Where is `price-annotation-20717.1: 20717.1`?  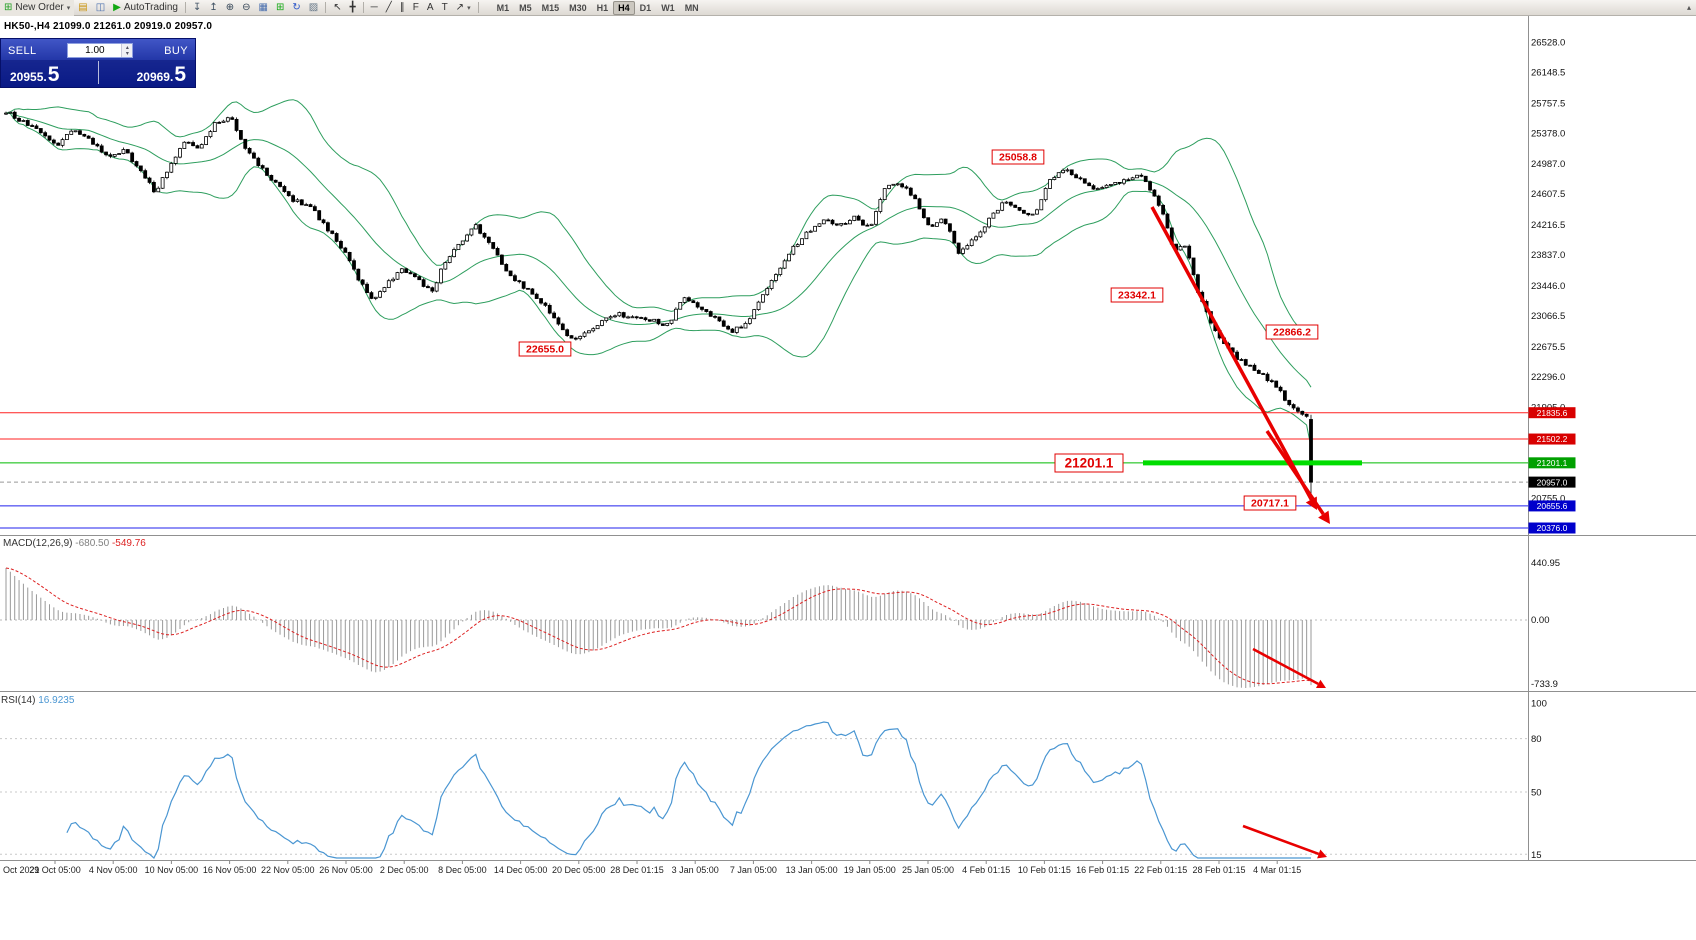 price-annotation-20717.1: 20717.1 is located at coordinates (1270, 503).